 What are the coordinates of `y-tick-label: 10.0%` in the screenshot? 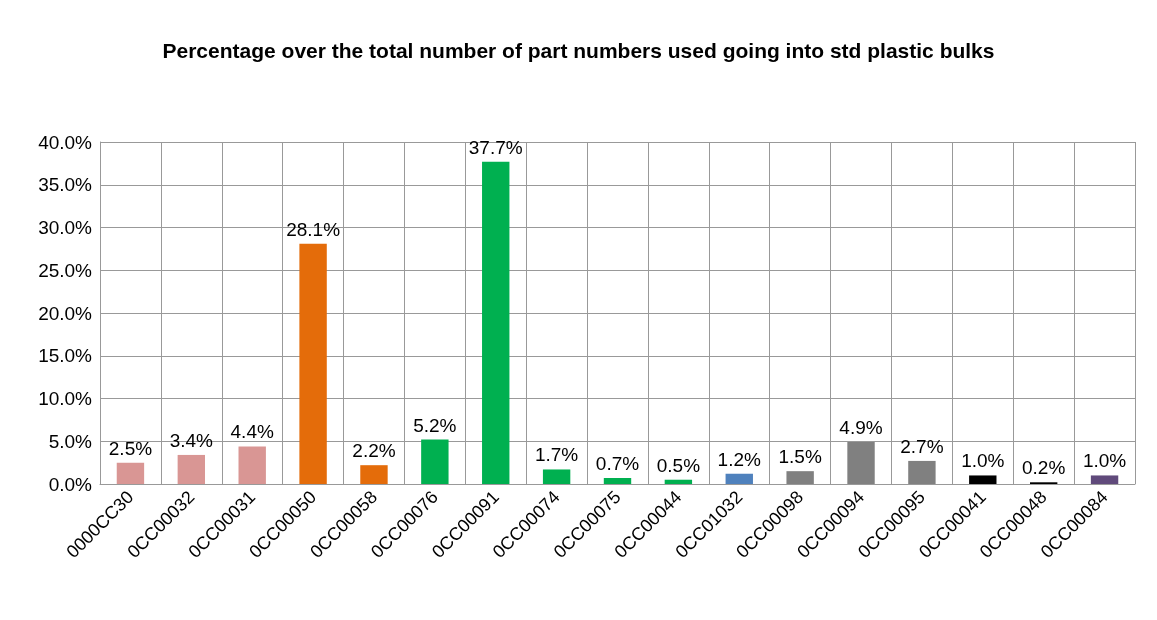 It's located at (65, 398).